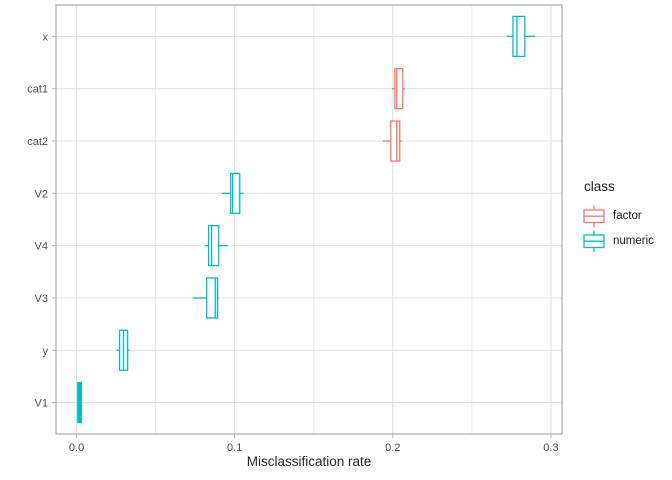 Image resolution: width=672 pixels, height=480 pixels. What do you see at coordinates (46, 351) in the screenshot?
I see `y-tick-label-y: y` at bounding box center [46, 351].